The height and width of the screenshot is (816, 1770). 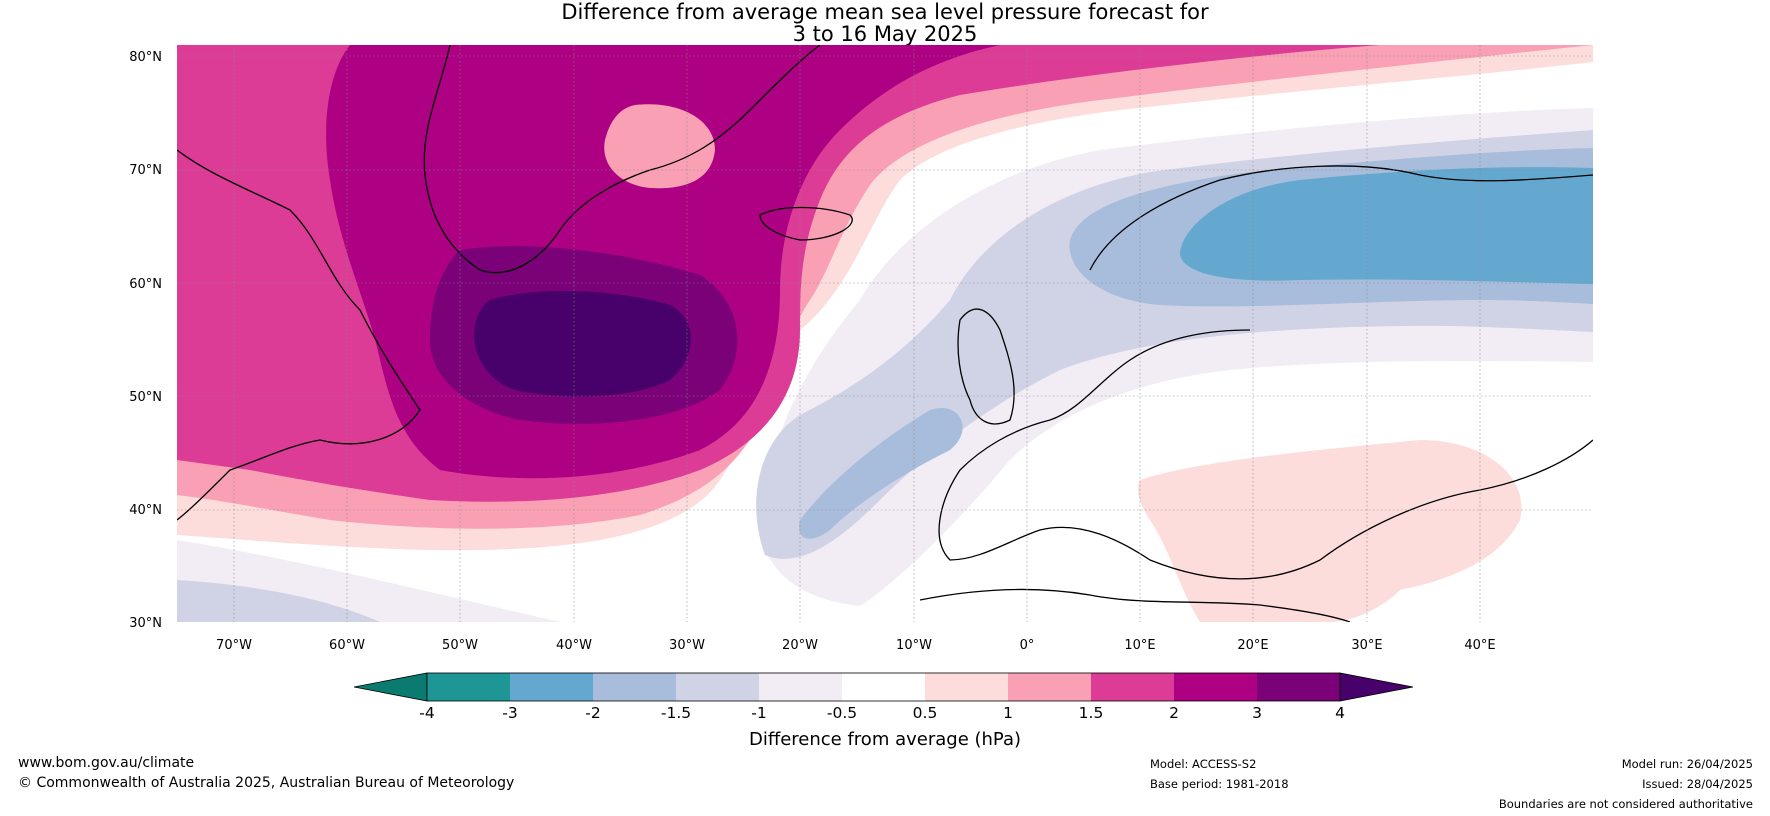 I want to click on lat-tick-40: 40°N, so click(x=145, y=510).